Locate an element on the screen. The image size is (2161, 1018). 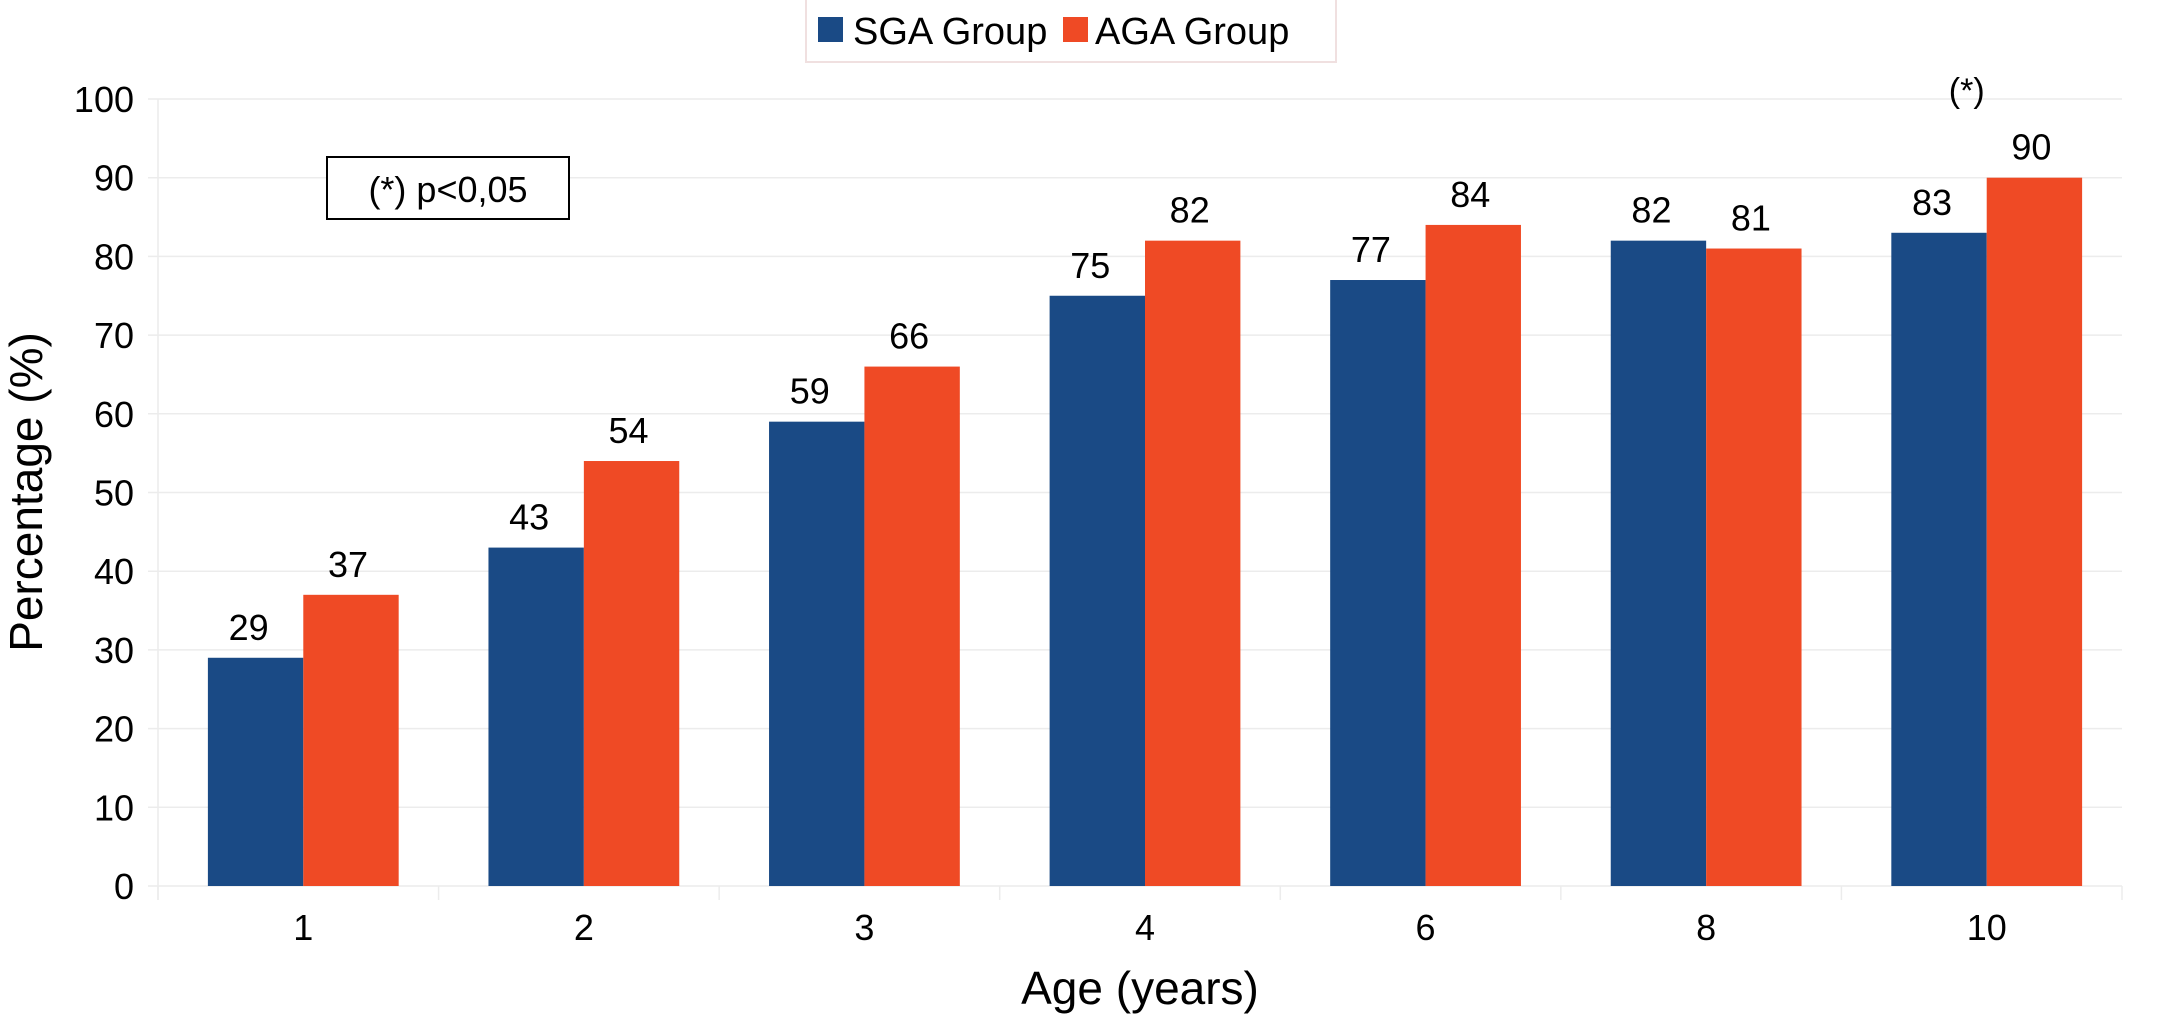
legend-label-sga: SGA Group is located at coordinates (950, 32).